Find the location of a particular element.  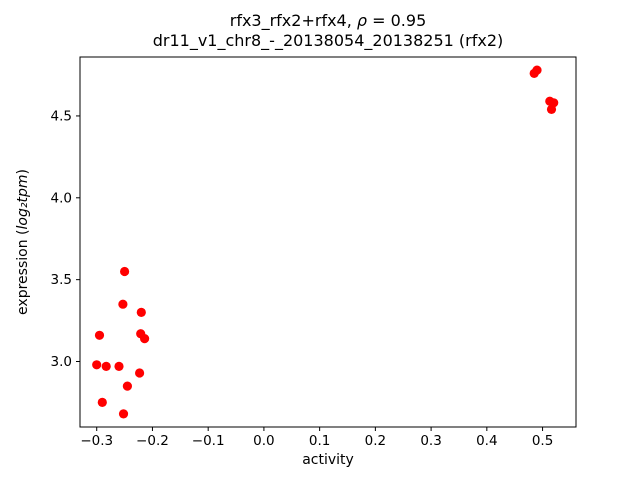

x-tick-label: 0.1 is located at coordinates (319, 441).